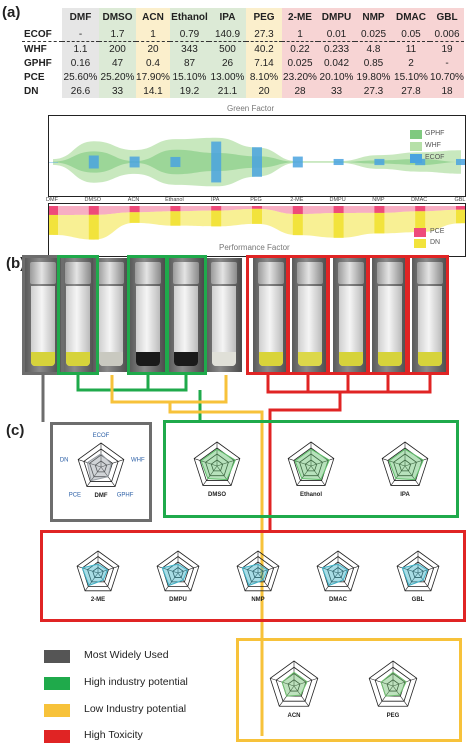 This screenshot has width=474, height=751. Describe the element at coordinates (405, 495) in the screenshot. I see `radar-solvent-label: IPA` at that location.